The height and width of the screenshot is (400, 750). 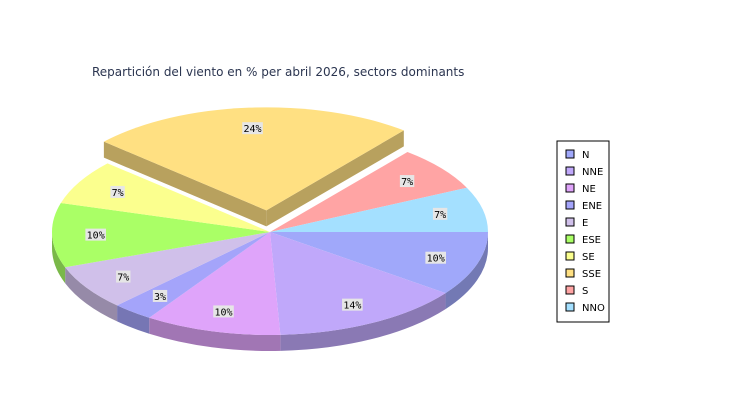 I want to click on legend-label-ese: ESE, so click(x=591, y=240).